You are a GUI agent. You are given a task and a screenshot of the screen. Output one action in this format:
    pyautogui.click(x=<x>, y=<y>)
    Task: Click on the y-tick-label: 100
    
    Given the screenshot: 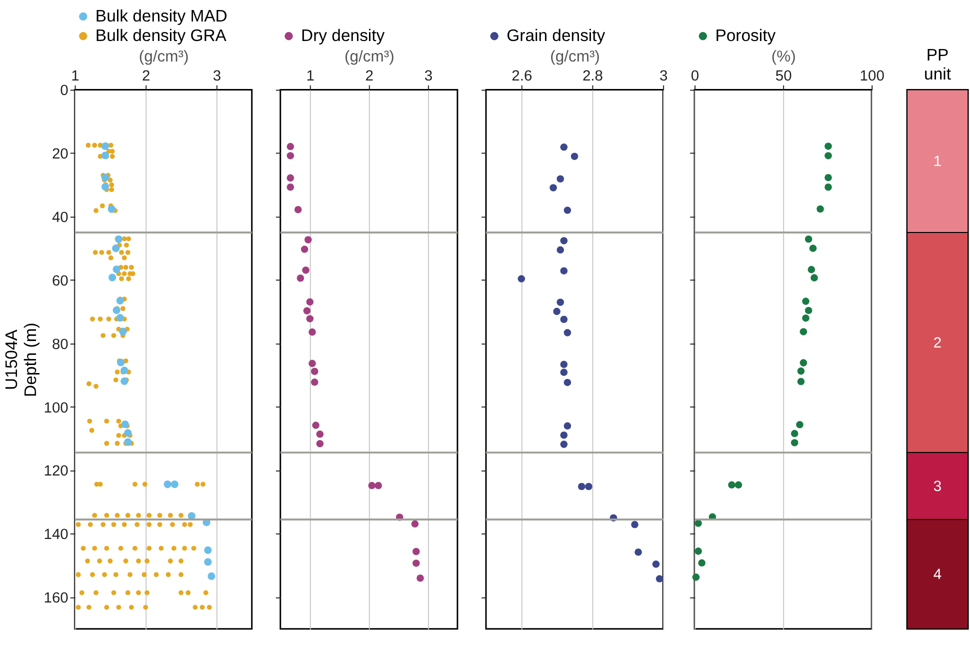 What is the action you would take?
    pyautogui.click(x=56, y=408)
    